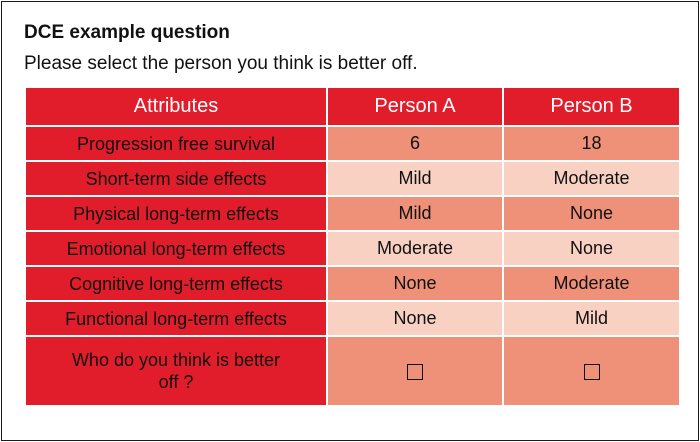 Image resolution: width=700 pixels, height=442 pixels. I want to click on table-row: Physical long-term effects Mild None, so click(352, 213).